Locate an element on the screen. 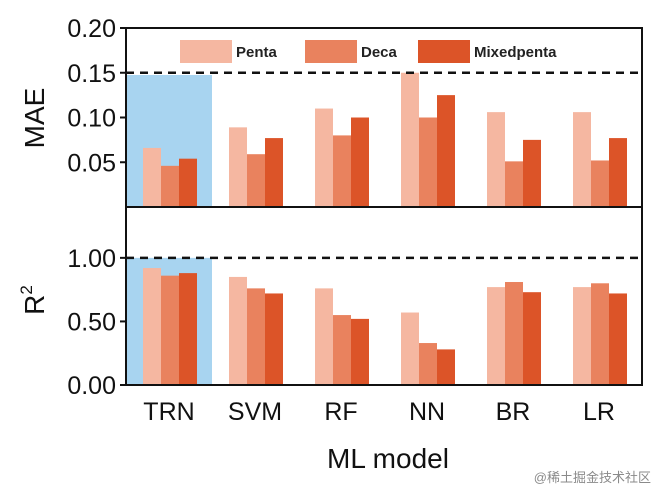  legend: Penta Deca Mixedpenta is located at coordinates (368, 51).